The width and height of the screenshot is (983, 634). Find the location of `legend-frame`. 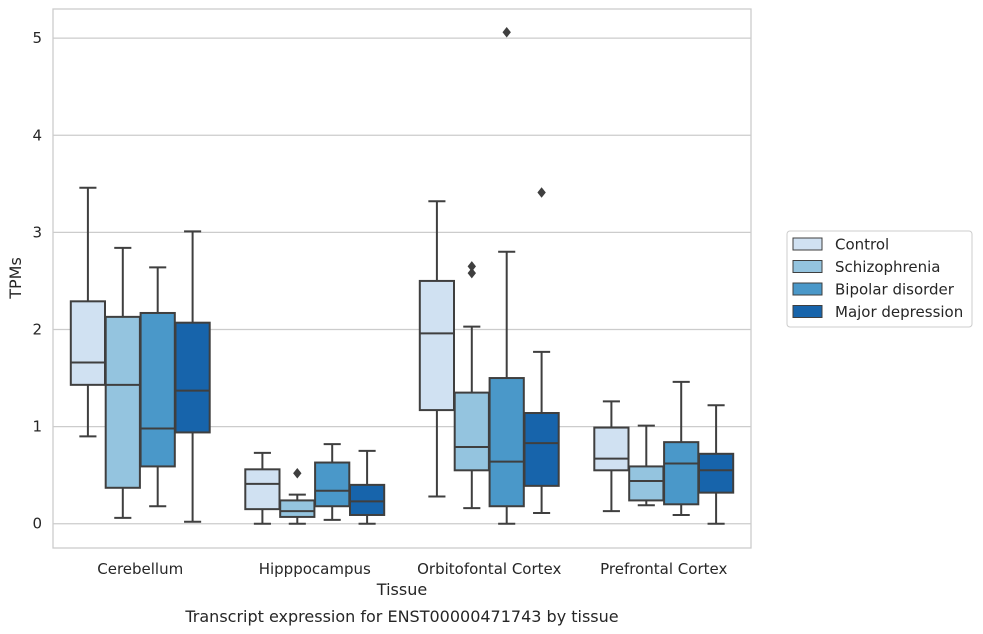

legend-frame is located at coordinates (879, 279).